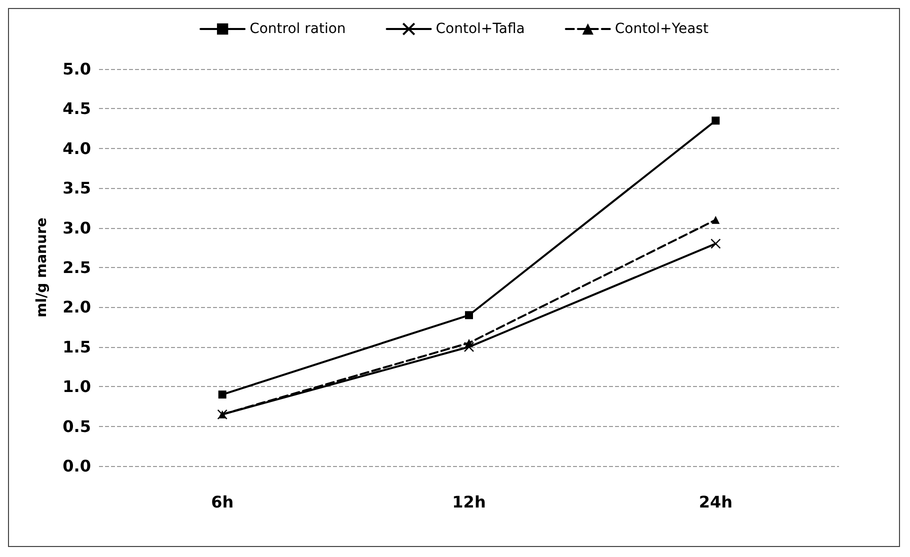 This screenshot has width=910, height=557. Describe the element at coordinates (76, 228) in the screenshot. I see `y-tick-label: 3.0` at that location.